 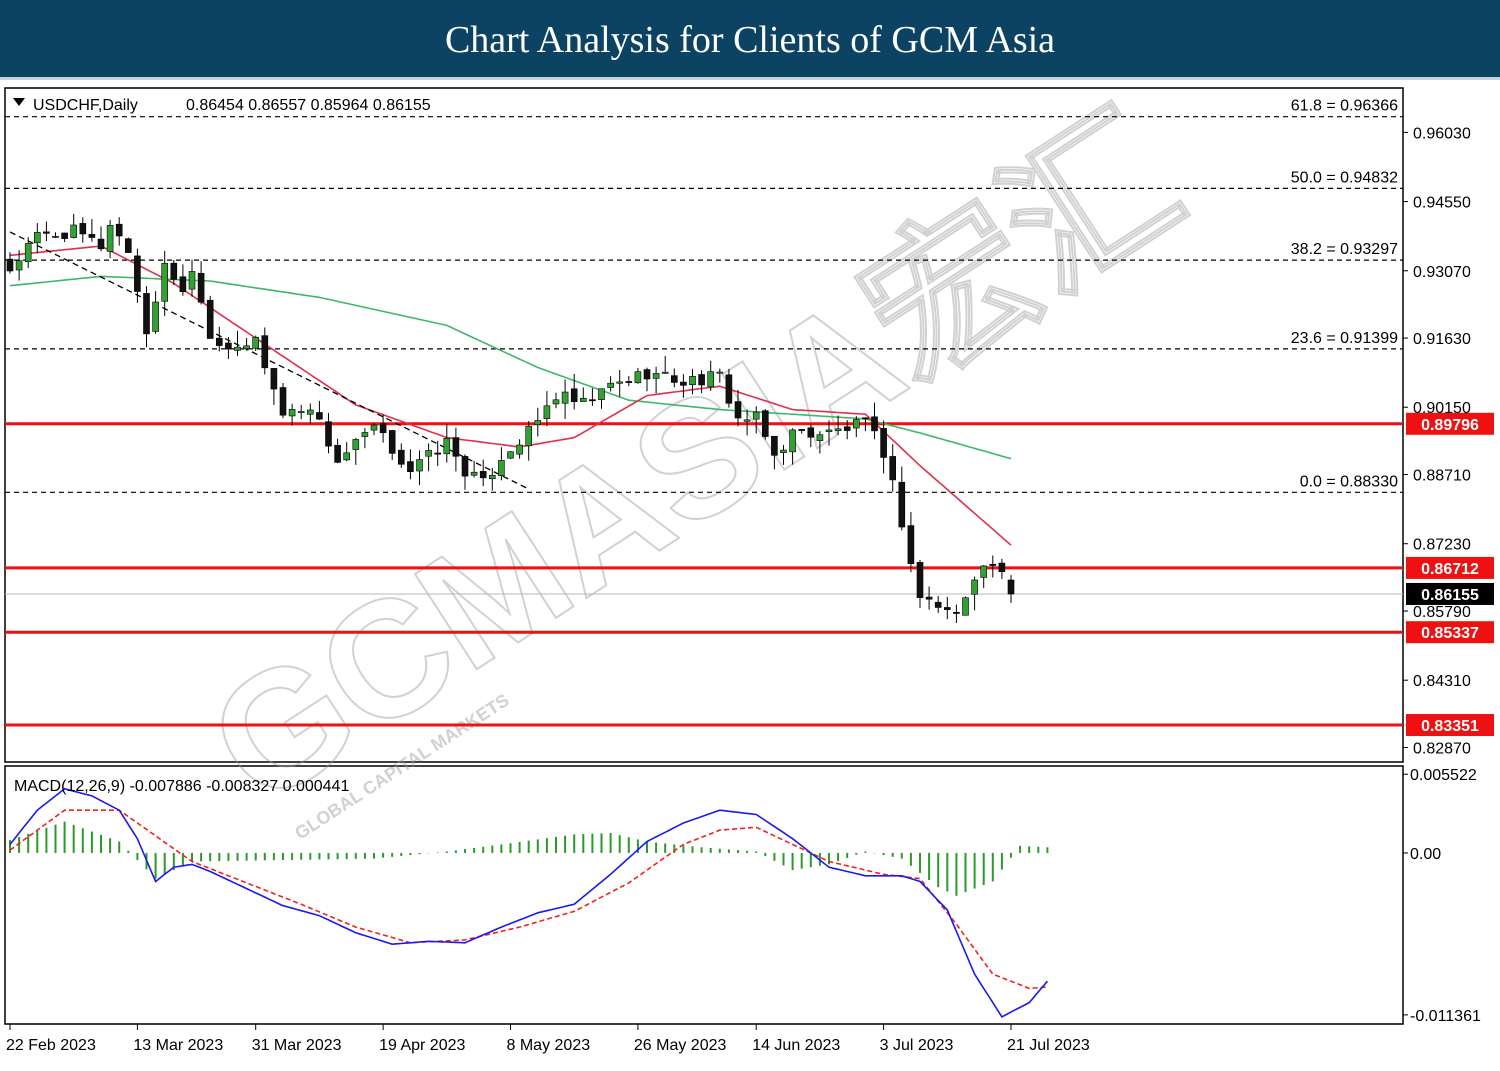 I want to click on current-price-label: 0.86155, so click(x=1450, y=595).